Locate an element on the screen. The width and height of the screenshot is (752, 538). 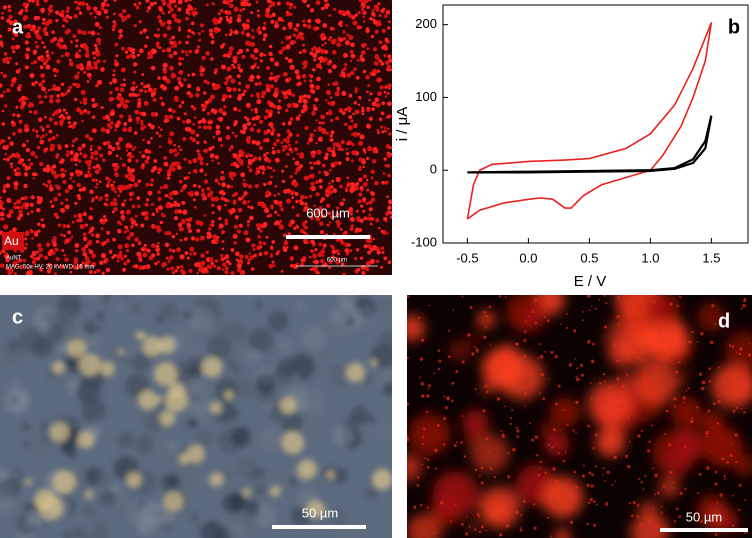
blotch is located at coordinates (241, 437).